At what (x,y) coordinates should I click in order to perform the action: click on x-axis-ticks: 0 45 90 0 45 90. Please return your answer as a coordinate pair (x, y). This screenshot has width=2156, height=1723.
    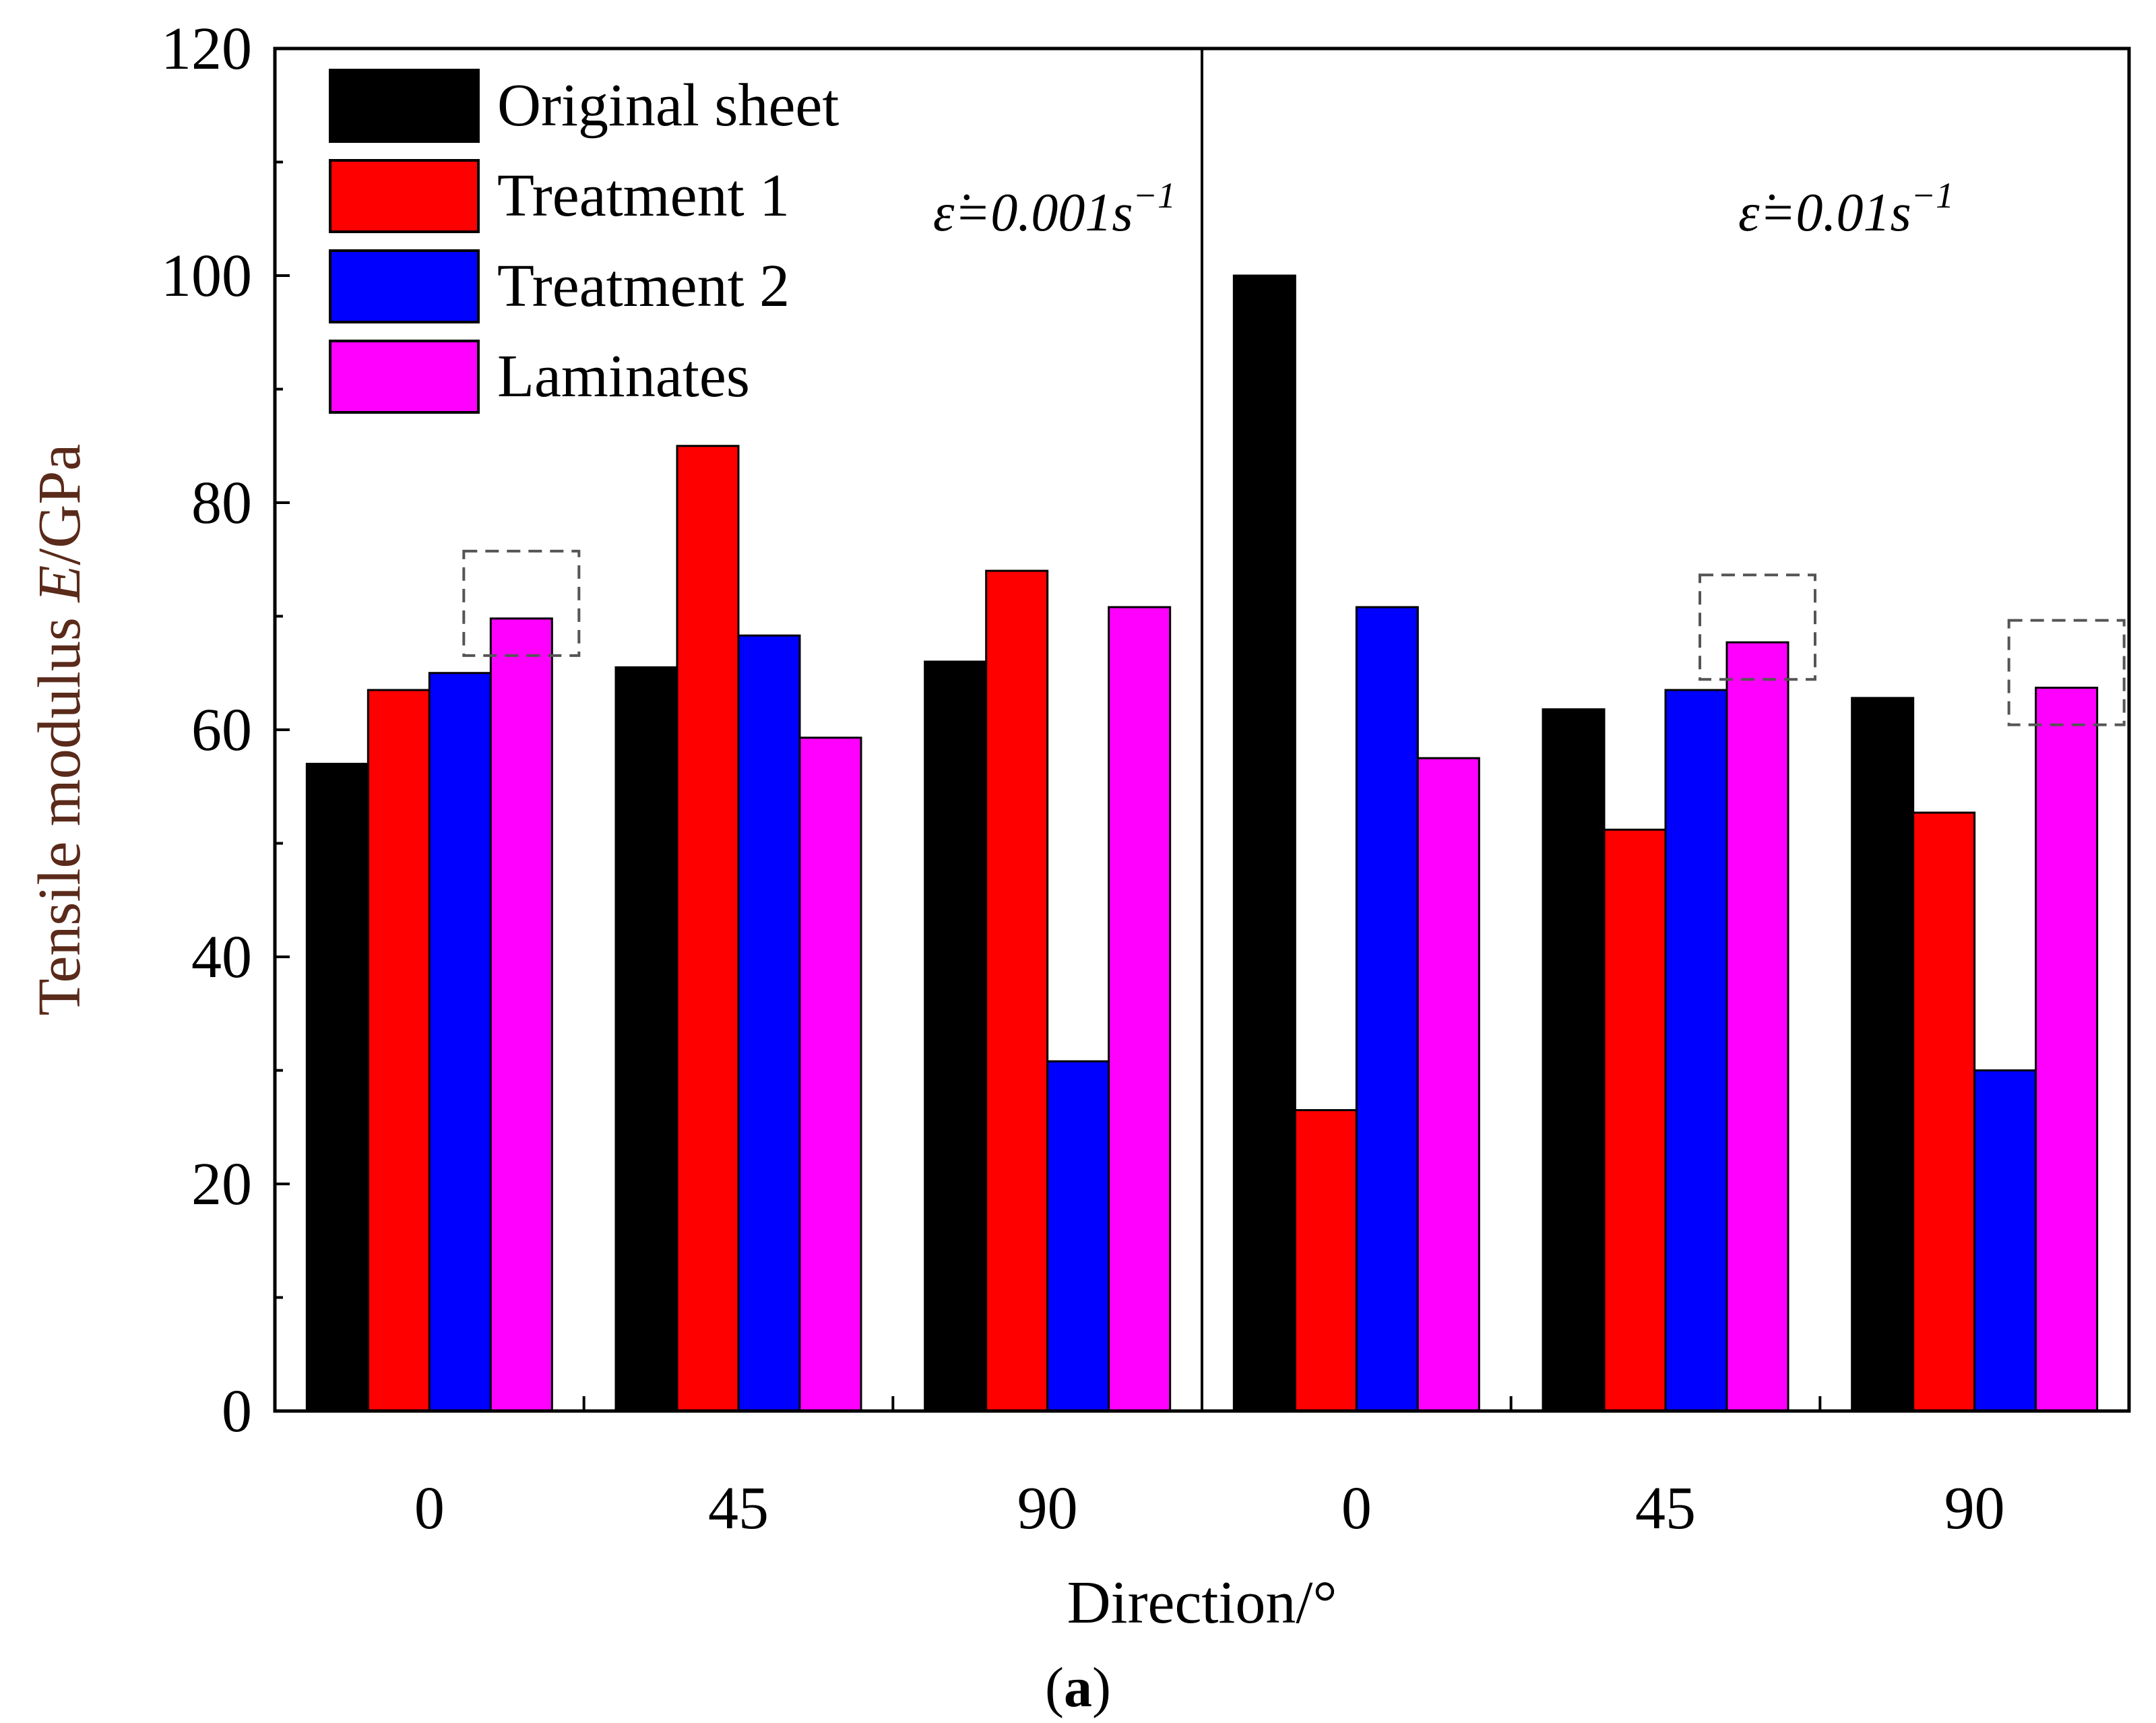
    Looking at the image, I should click on (1209, 1469).